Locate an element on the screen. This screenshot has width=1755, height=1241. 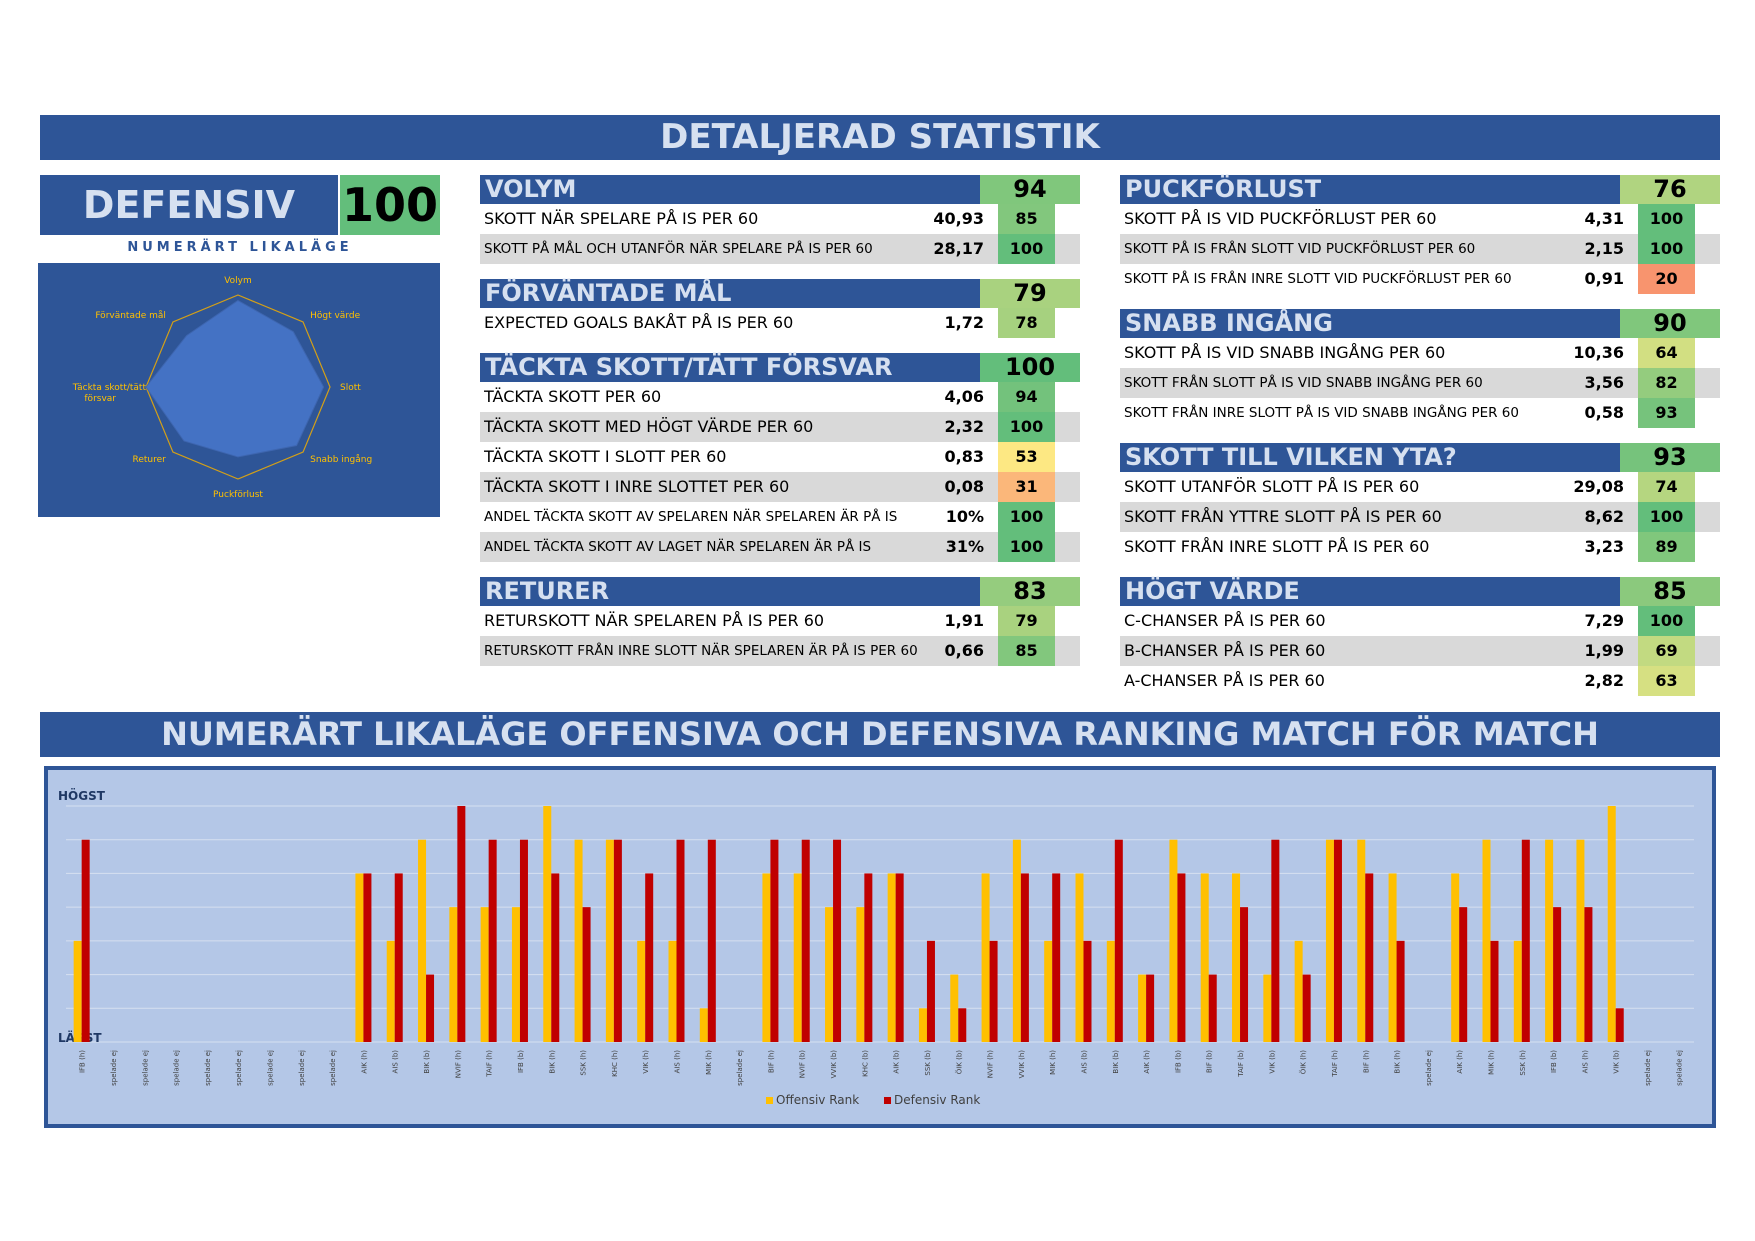
radar-outer-ring is located at coordinates (238, 387).